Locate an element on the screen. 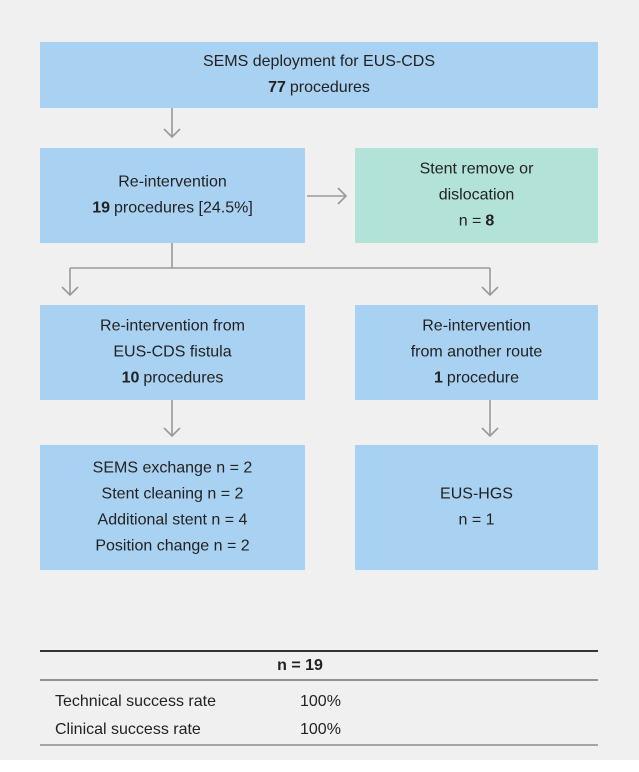 This screenshot has width=639, height=772. node-text: EUS-HGS is located at coordinates (476, 494).